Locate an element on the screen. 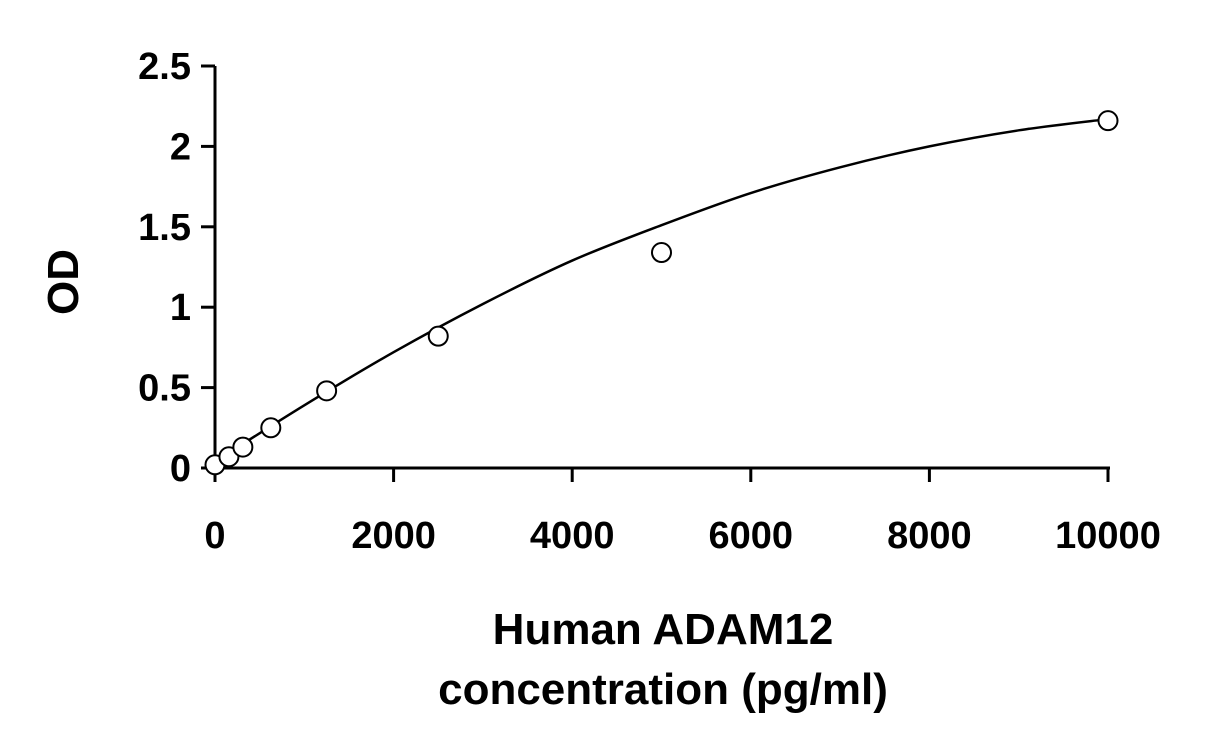  x-tick-label: 2000 is located at coordinates (393, 536).